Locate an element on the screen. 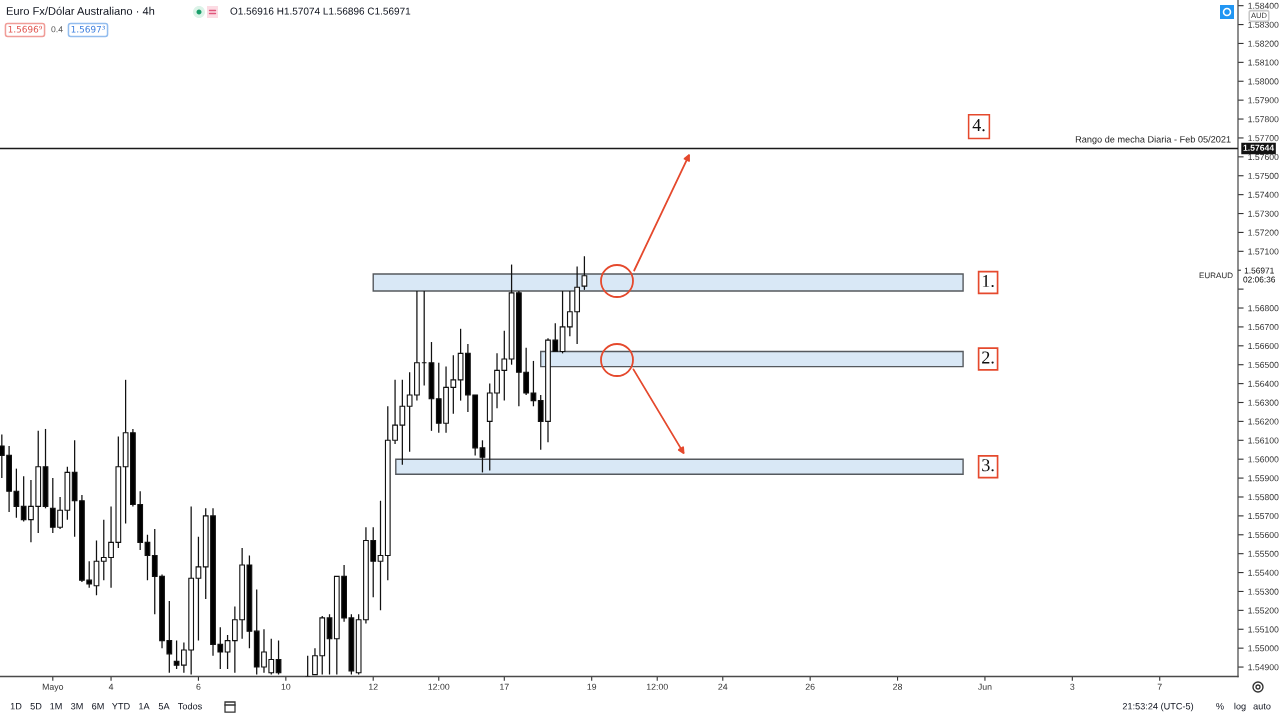 This screenshot has height=720, width=1280. y-tick-label: 1.57100 is located at coordinates (1263, 251).